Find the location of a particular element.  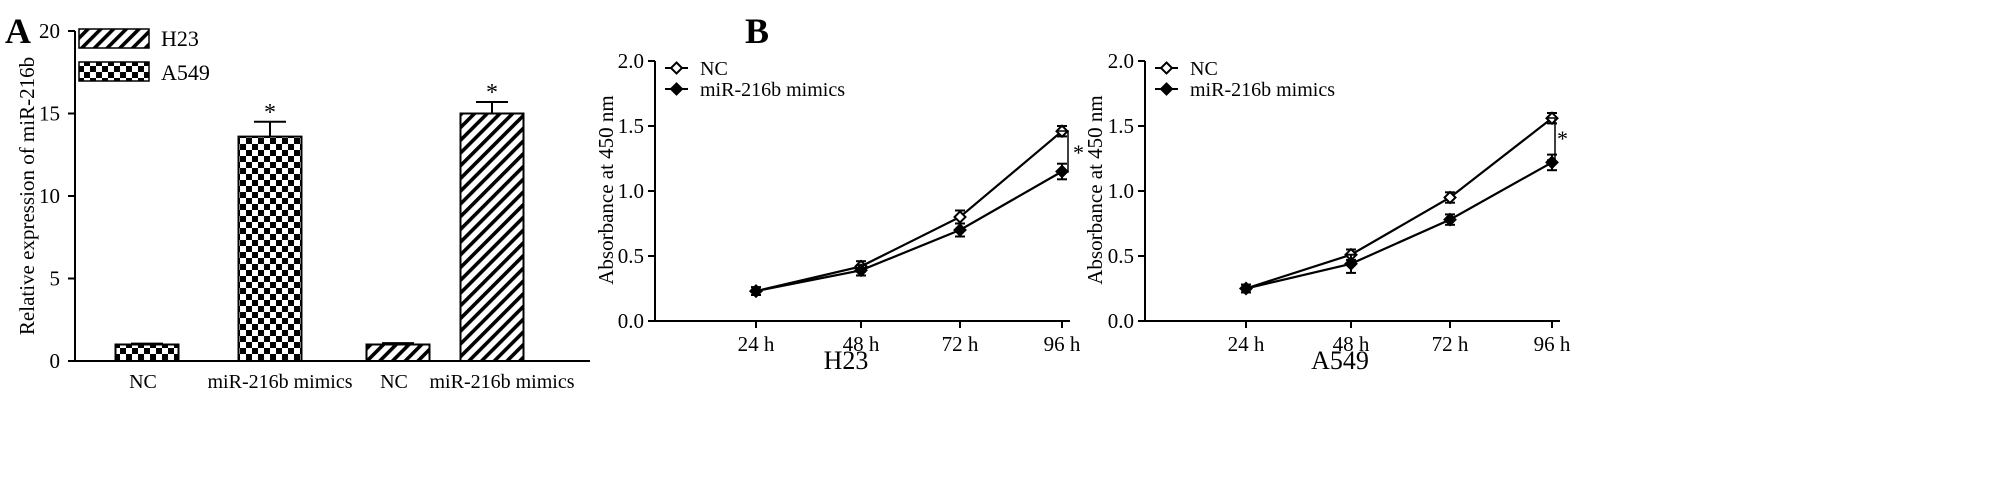

y-tick-label-a549-2.0: 2.0 is located at coordinates (1121, 61).